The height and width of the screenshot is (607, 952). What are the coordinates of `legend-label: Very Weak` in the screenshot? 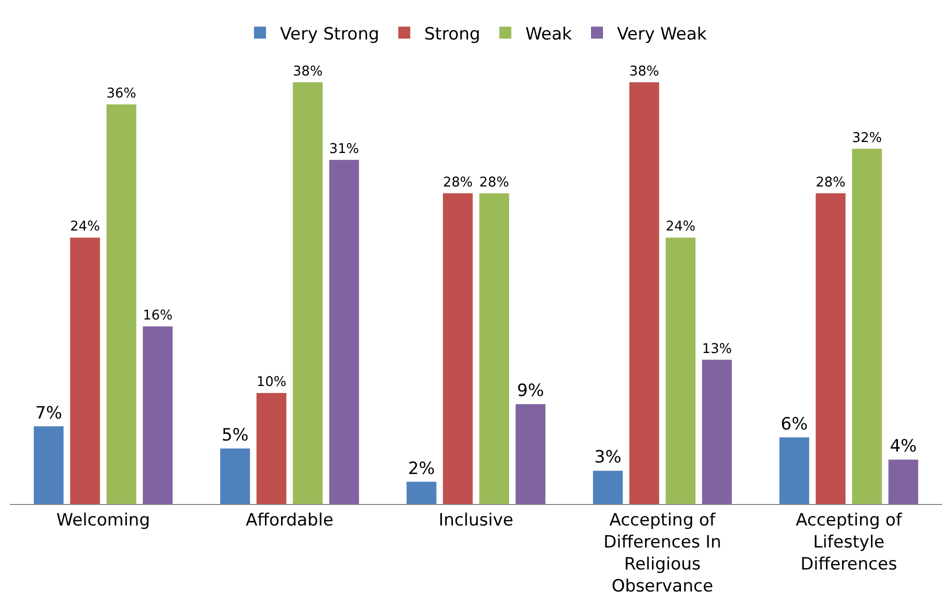 It's located at (662, 34).